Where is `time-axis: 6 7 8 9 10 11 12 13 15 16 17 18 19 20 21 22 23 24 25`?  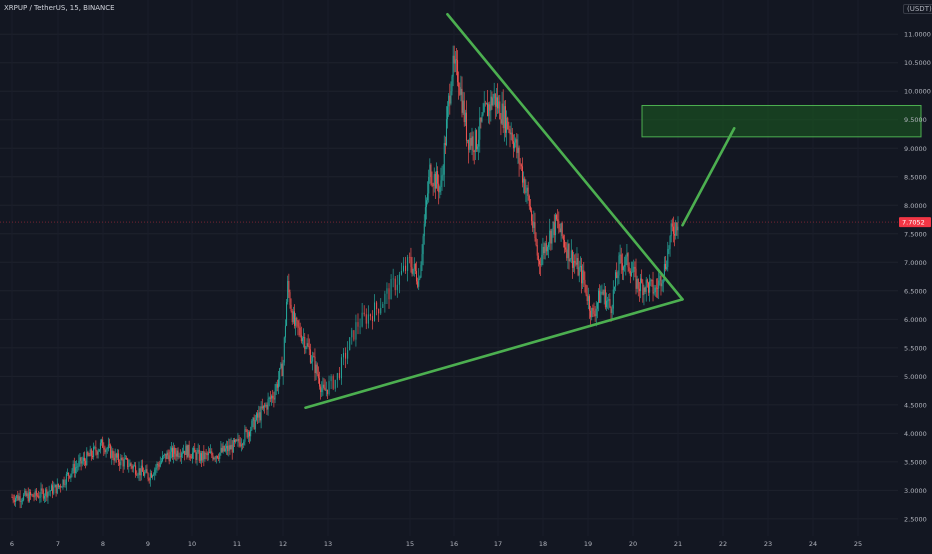 time-axis: 6 7 8 9 10 11 12 13 15 16 17 18 19 20 21 22 23 24 25 is located at coordinates (436, 544).